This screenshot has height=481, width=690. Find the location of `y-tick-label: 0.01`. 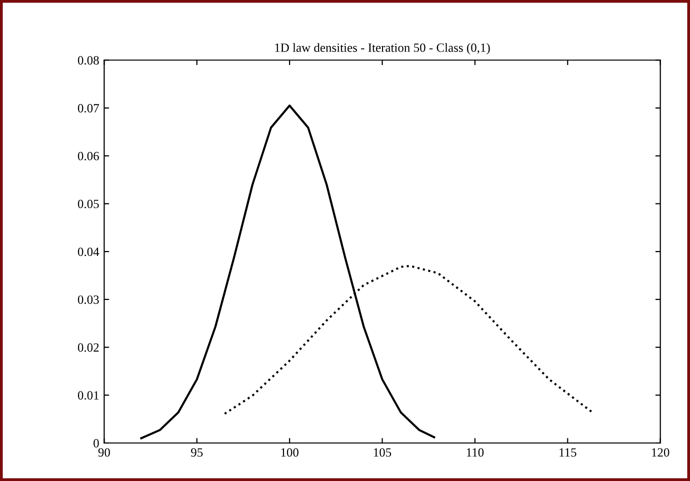

y-tick-label: 0.01 is located at coordinates (88, 395).